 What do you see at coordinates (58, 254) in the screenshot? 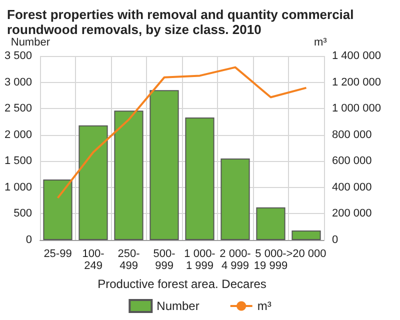
I see `x-tick-label: 25-99` at bounding box center [58, 254].